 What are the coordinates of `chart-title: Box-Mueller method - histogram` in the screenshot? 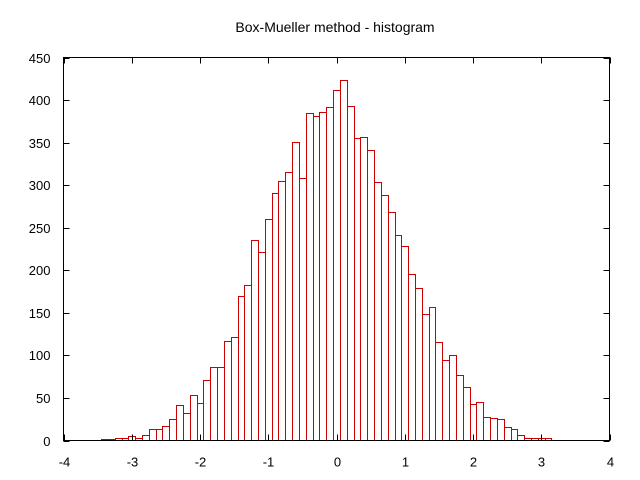 It's located at (334, 27).